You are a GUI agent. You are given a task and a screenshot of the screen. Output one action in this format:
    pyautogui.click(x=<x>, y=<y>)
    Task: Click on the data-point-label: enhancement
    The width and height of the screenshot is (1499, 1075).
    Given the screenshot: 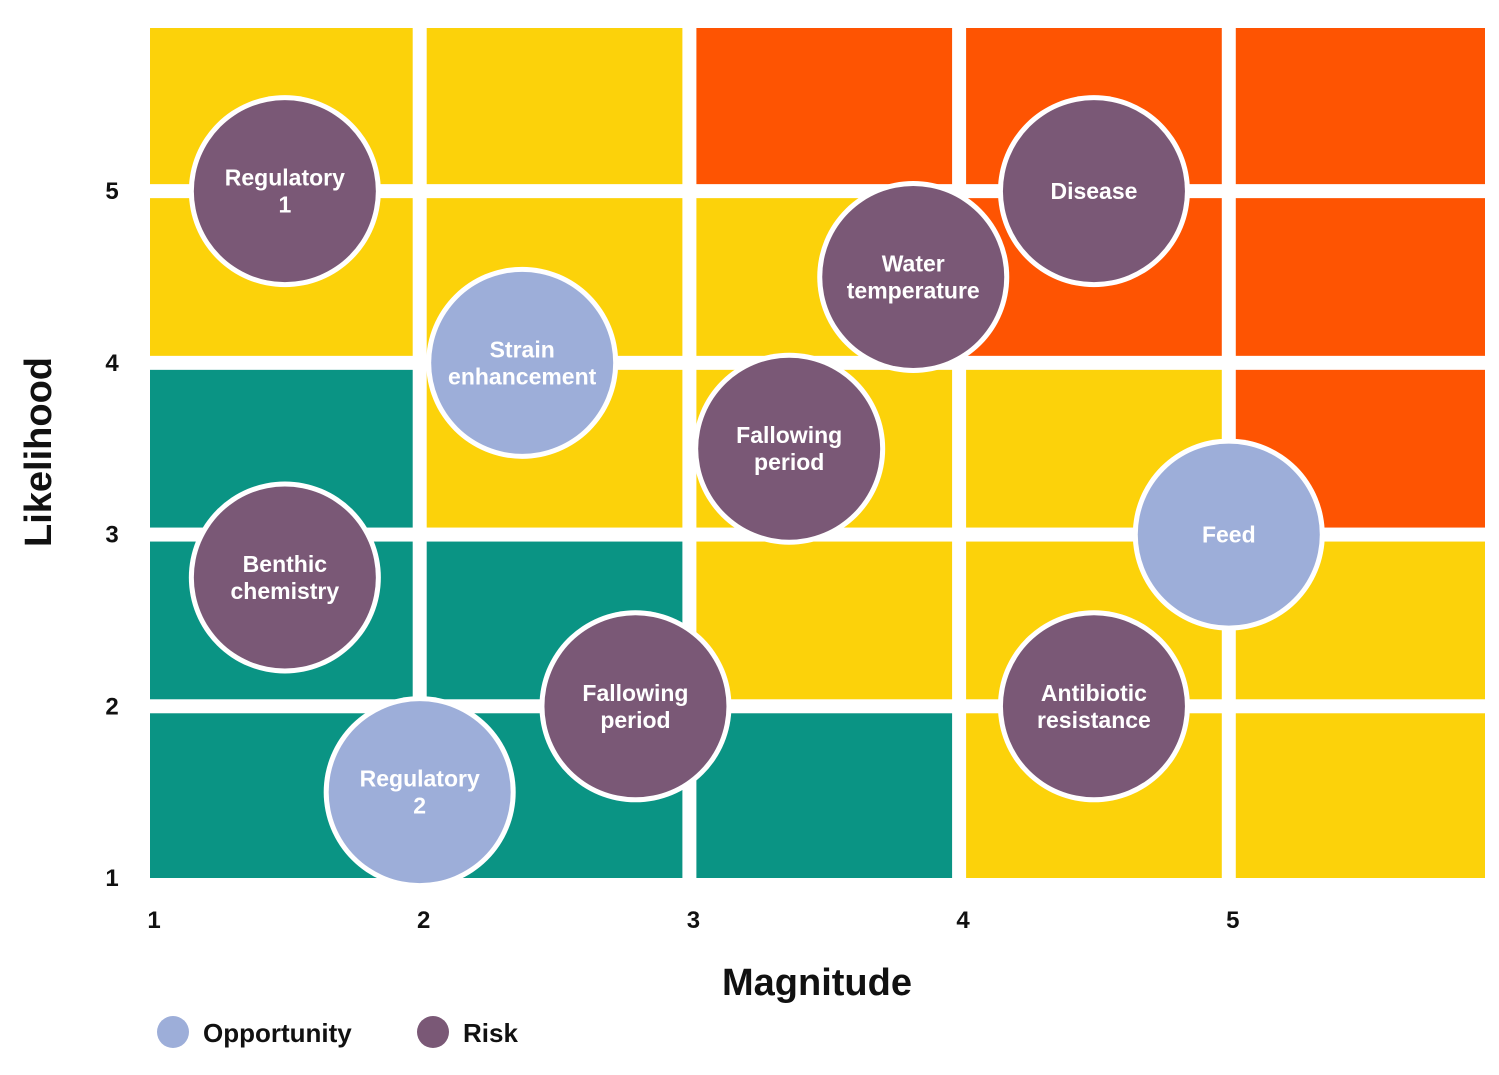 What is the action you would take?
    pyautogui.click(x=522, y=376)
    